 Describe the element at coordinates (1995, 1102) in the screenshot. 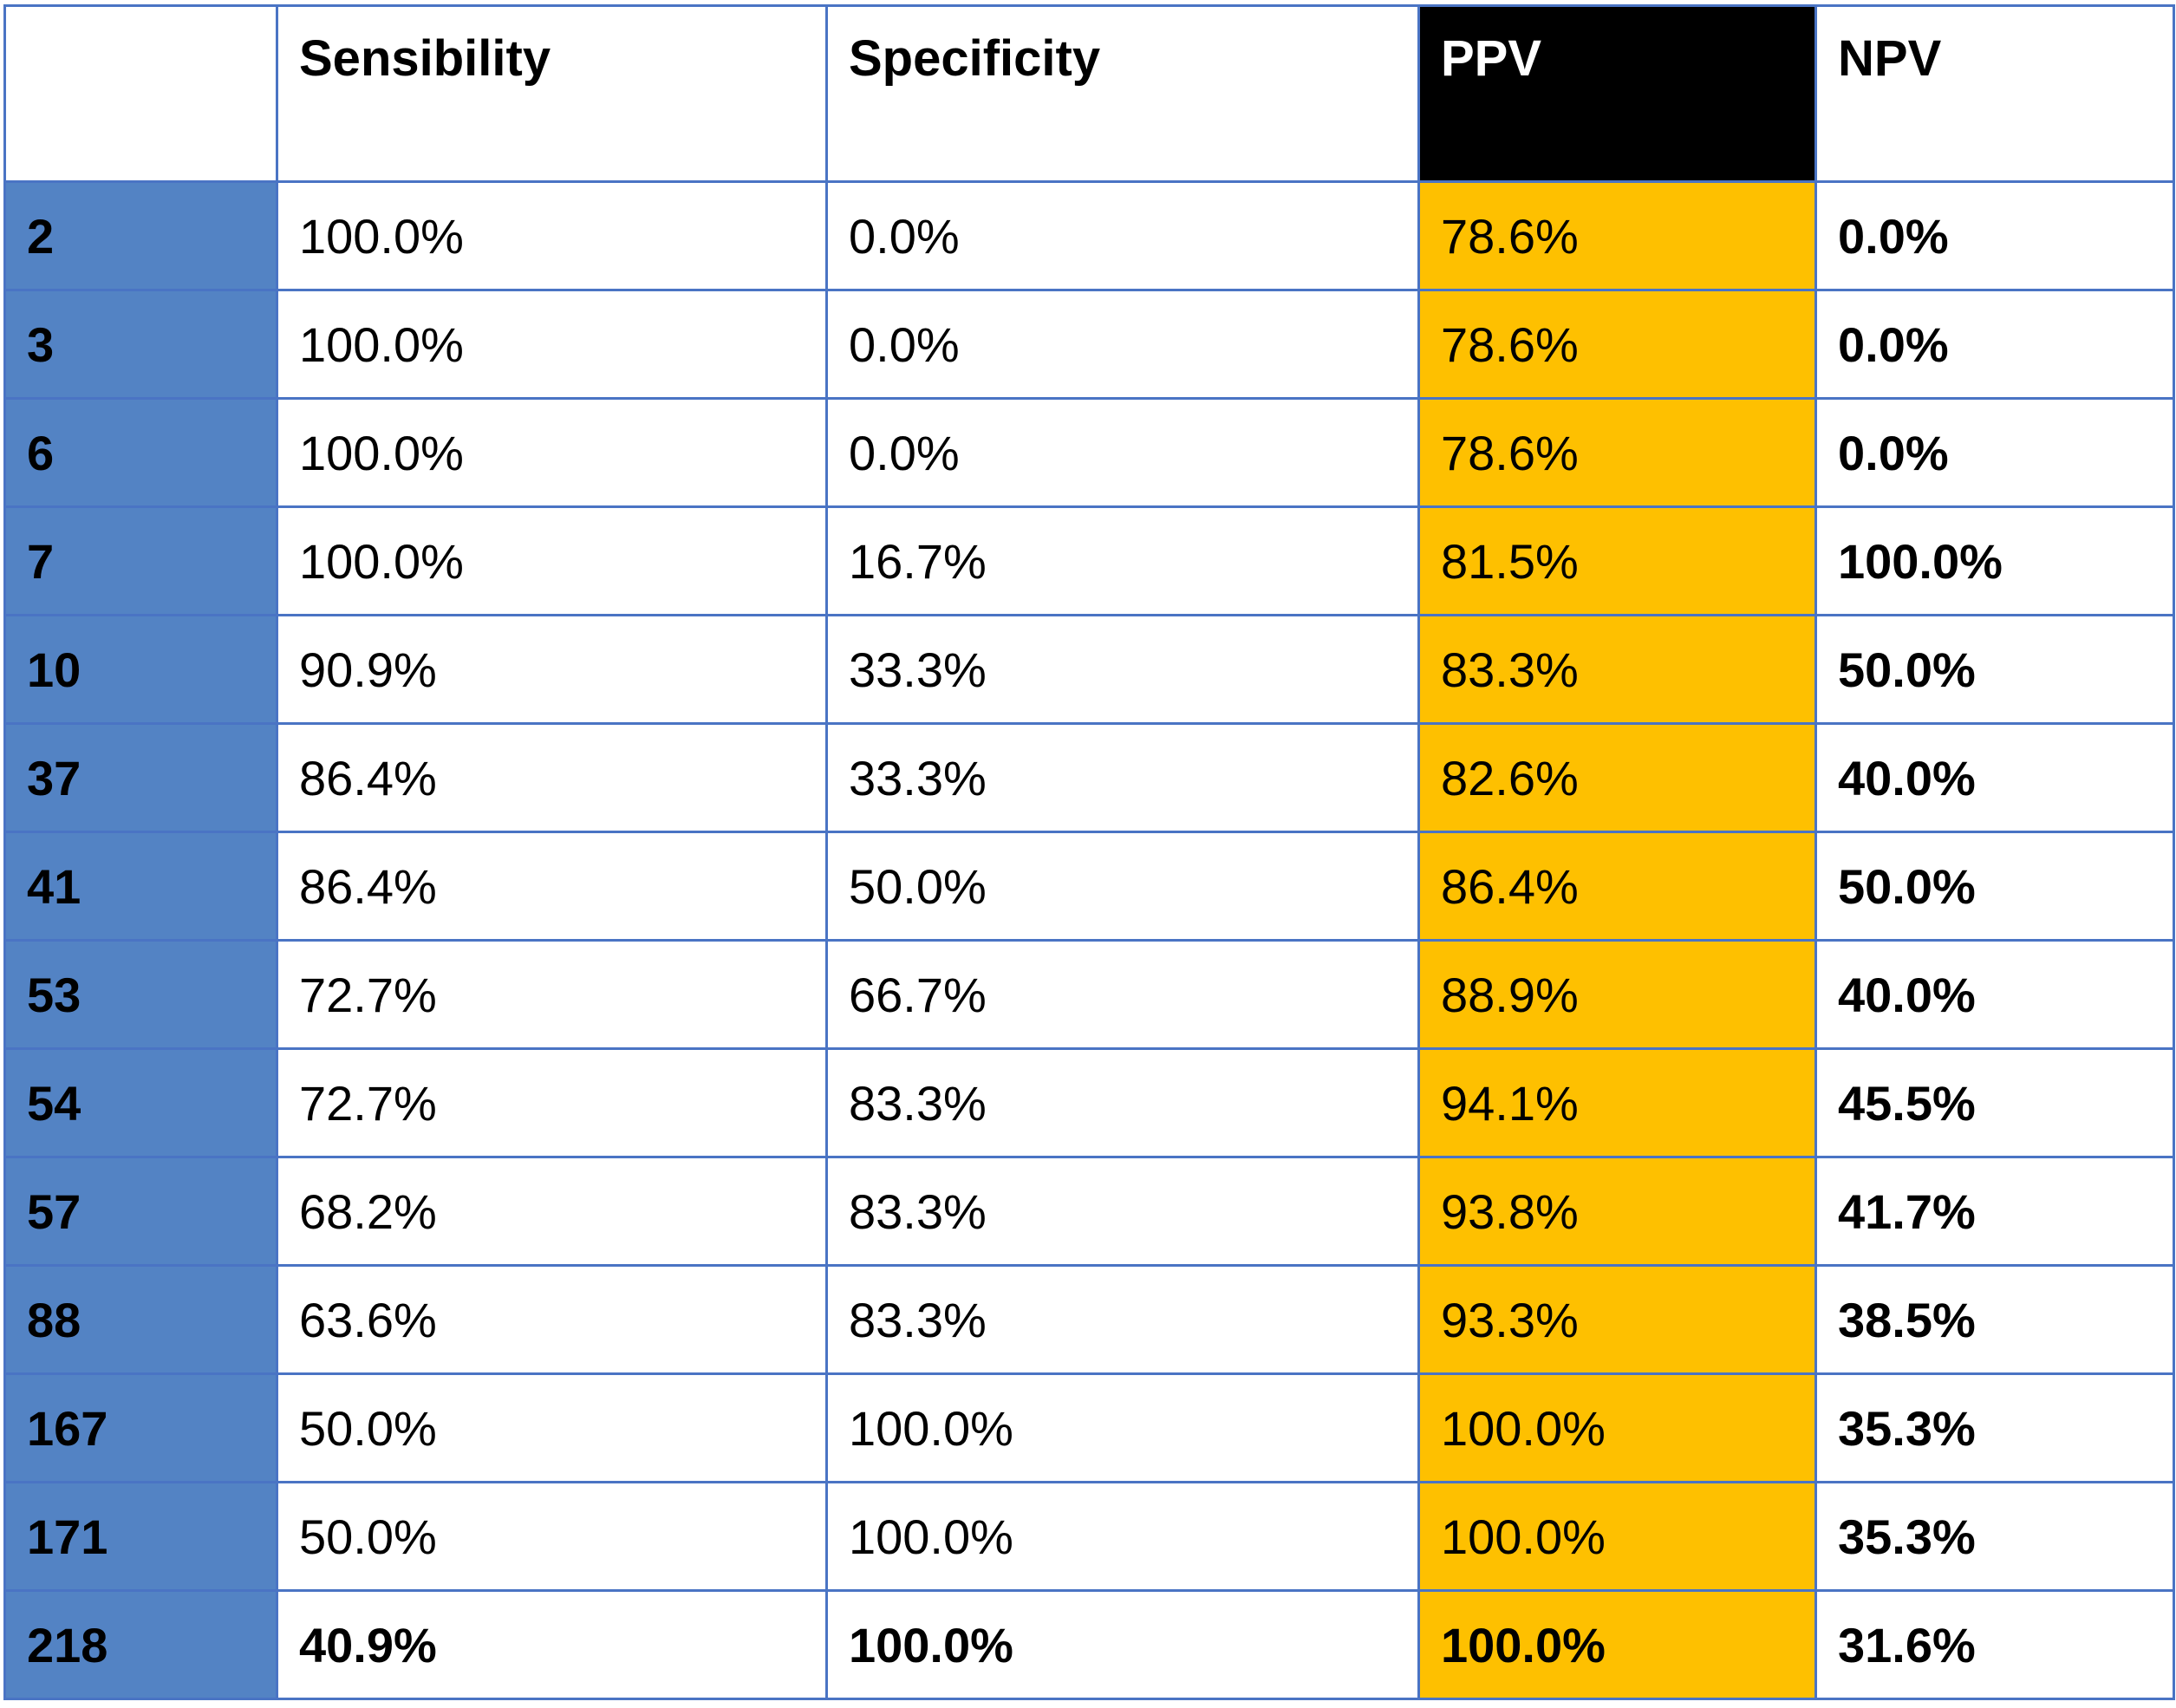

I see `npv-cell: 45.5%` at that location.